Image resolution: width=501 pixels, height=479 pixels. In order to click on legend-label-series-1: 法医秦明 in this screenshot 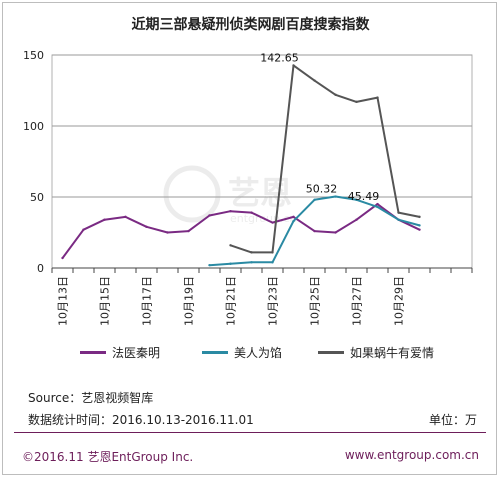, I will do `click(136, 353)`.